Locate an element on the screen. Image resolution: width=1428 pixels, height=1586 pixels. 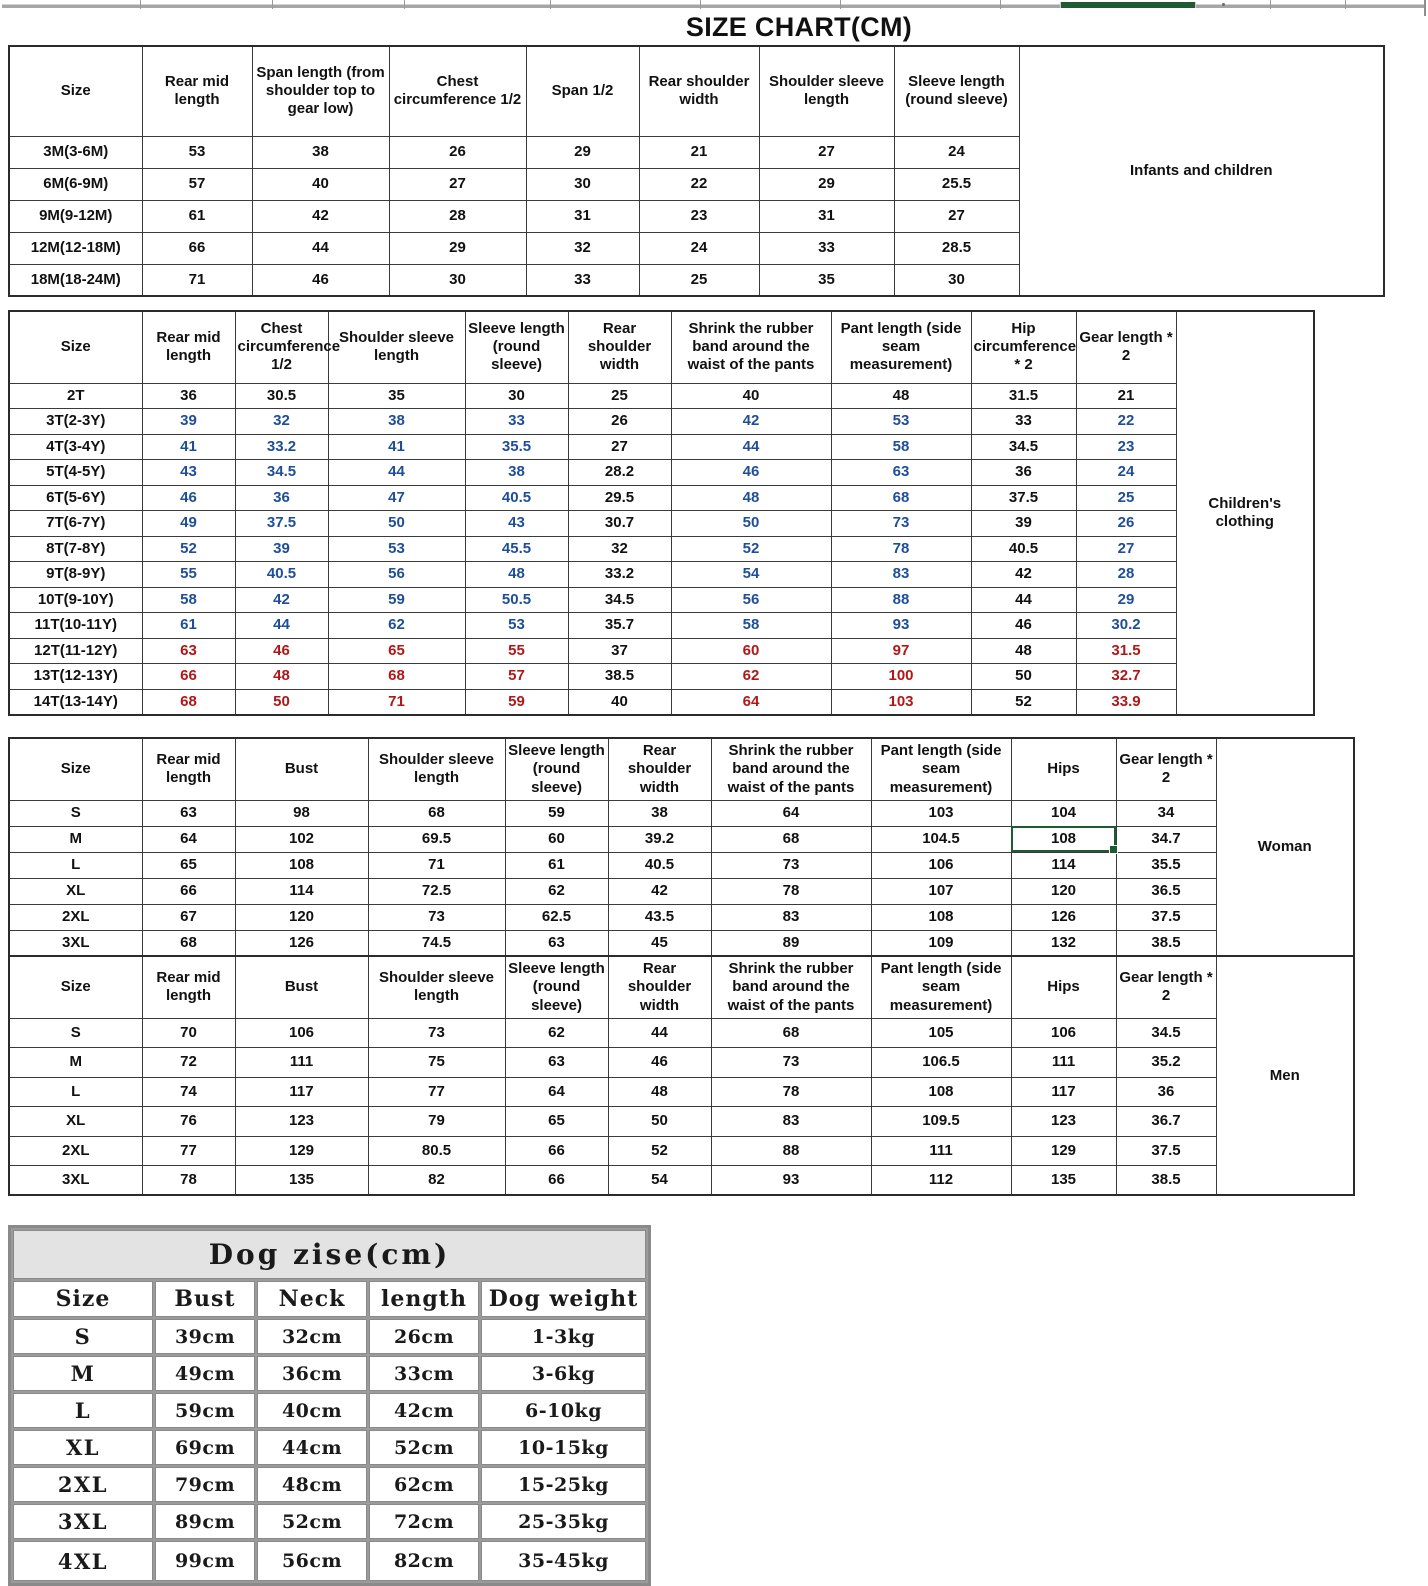
cell-r0-c1: 63 is located at coordinates (188, 813).